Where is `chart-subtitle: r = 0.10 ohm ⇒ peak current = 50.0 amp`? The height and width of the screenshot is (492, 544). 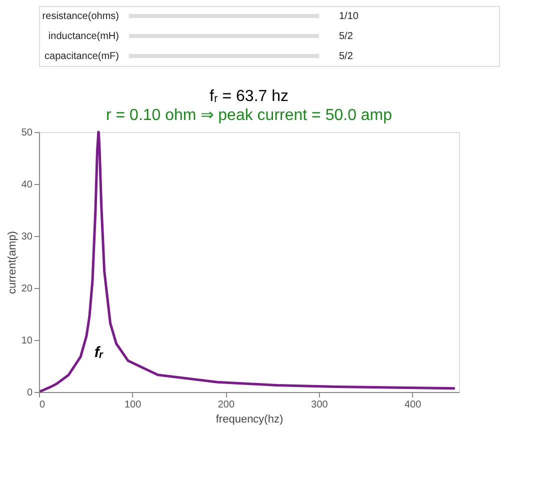
chart-subtitle: r = 0.10 ohm ⇒ peak current = 50.0 amp is located at coordinates (249, 115).